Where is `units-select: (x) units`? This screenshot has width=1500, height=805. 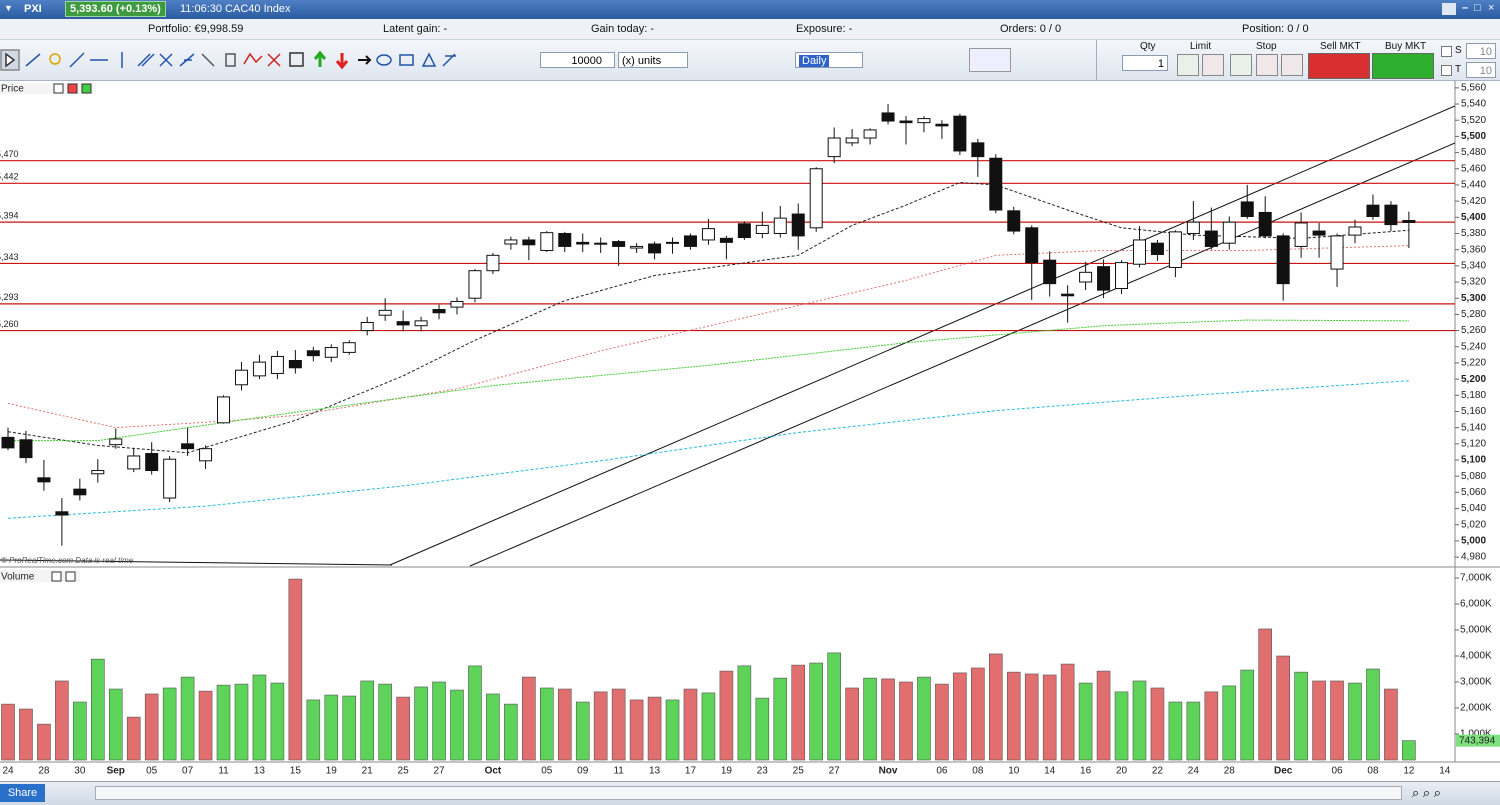
units-select: (x) units is located at coordinates (653, 60).